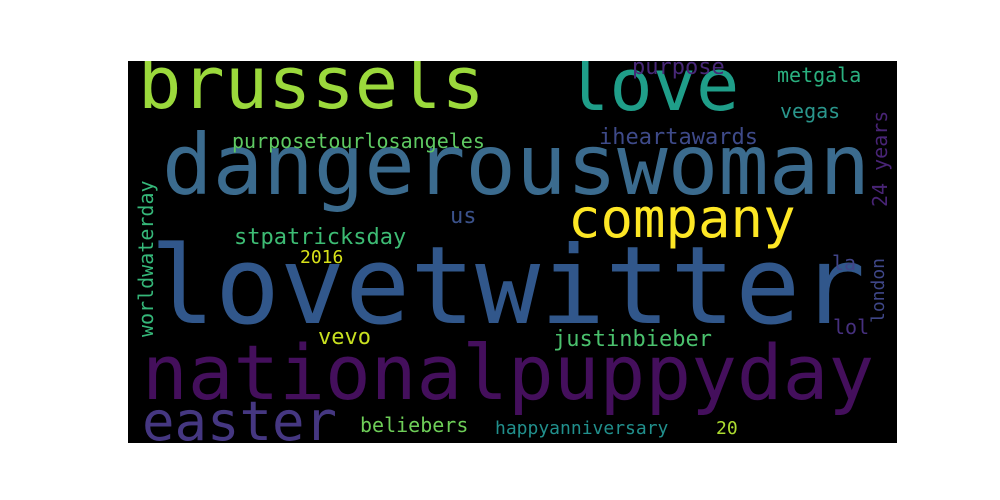 The width and height of the screenshot is (1000, 500). Describe the element at coordinates (844, 263) in the screenshot. I see `word-la: la` at that location.